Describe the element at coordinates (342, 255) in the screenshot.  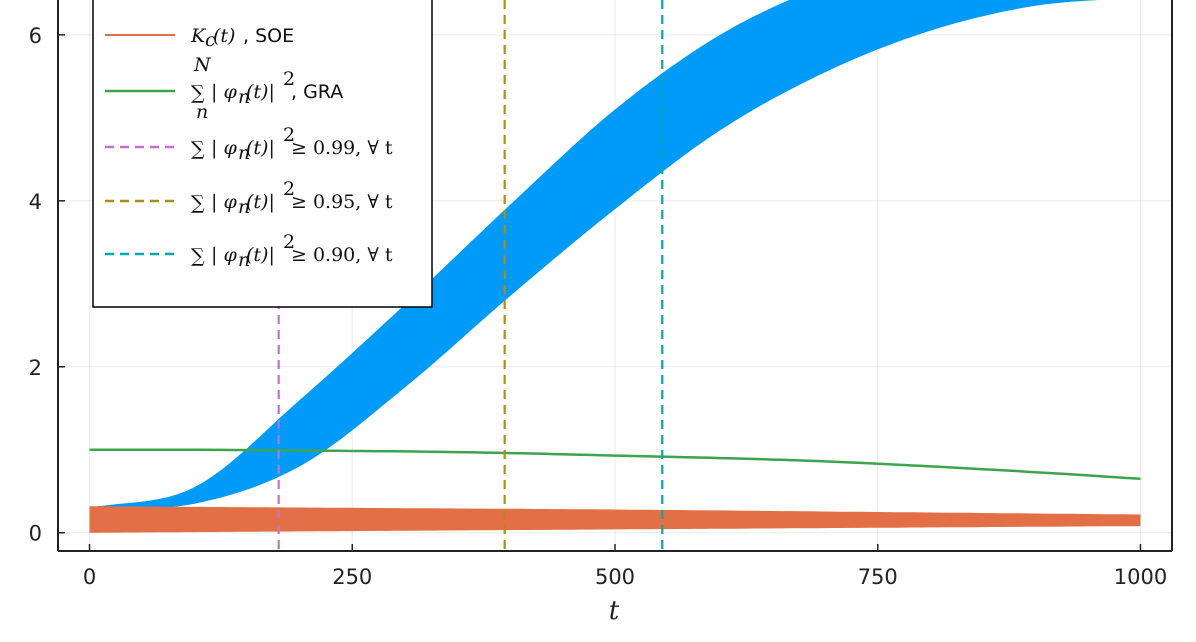
I see `legend-label-text: ≥ 0.90, ∀ t` at that location.